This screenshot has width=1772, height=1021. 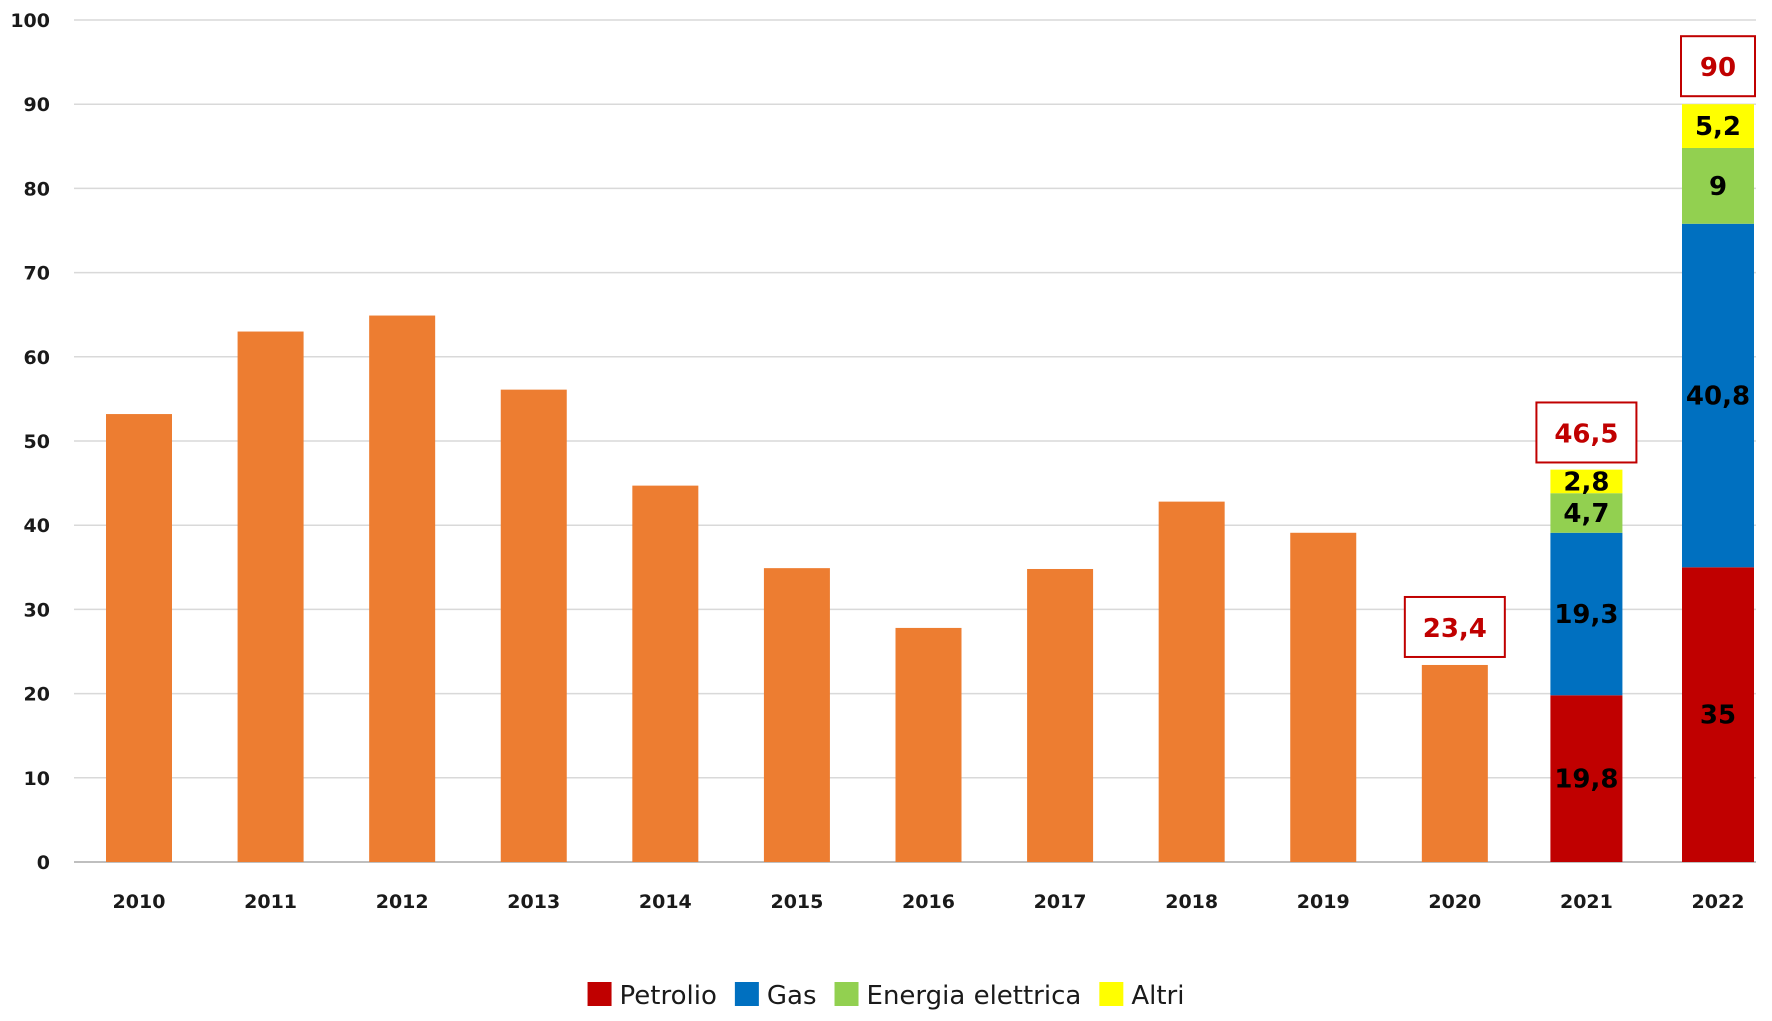 I want to click on total-callout-2021: 46,5, so click(x=1586, y=434).